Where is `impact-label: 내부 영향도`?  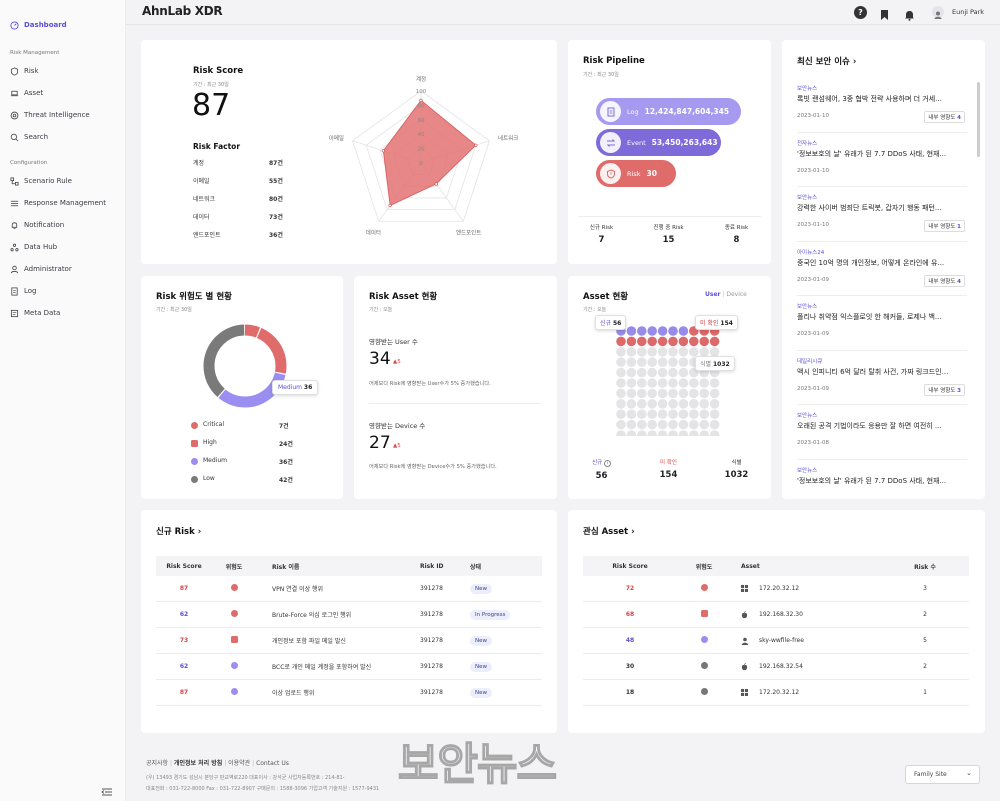 impact-label: 내부 영향도 is located at coordinates (942, 118).